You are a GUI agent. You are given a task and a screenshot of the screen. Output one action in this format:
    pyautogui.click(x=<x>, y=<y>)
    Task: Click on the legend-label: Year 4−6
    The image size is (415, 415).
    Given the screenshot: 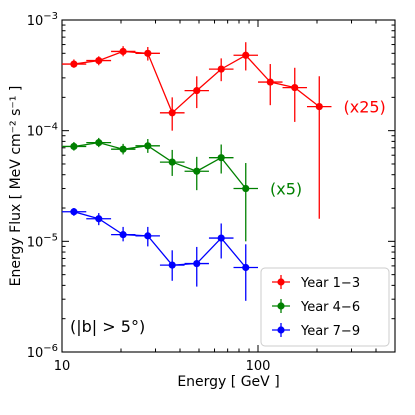 What is the action you would take?
    pyautogui.click(x=330, y=307)
    